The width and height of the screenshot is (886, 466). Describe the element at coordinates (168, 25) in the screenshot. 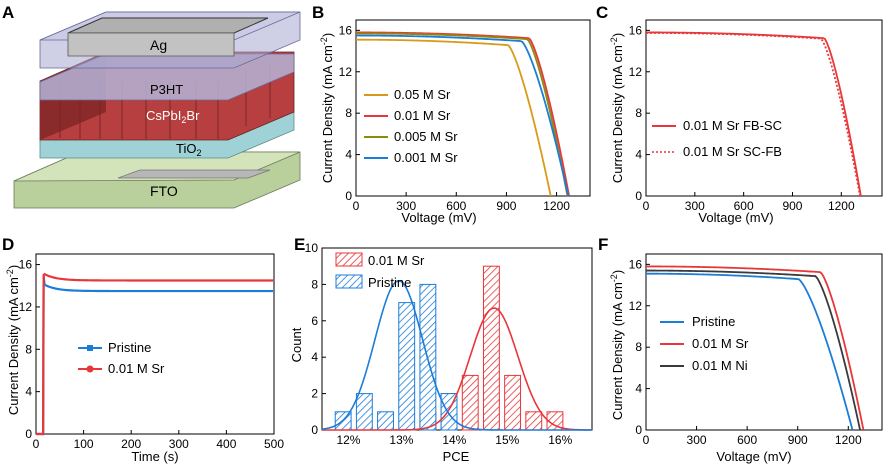

I see `ag-electrode` at that location.